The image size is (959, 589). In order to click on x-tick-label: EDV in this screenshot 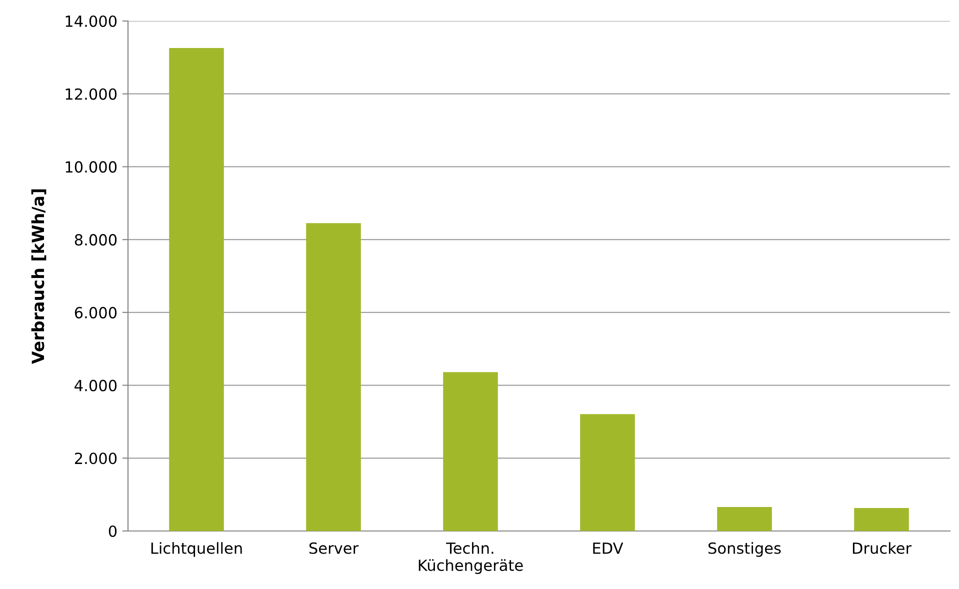, I will do `click(608, 548)`.